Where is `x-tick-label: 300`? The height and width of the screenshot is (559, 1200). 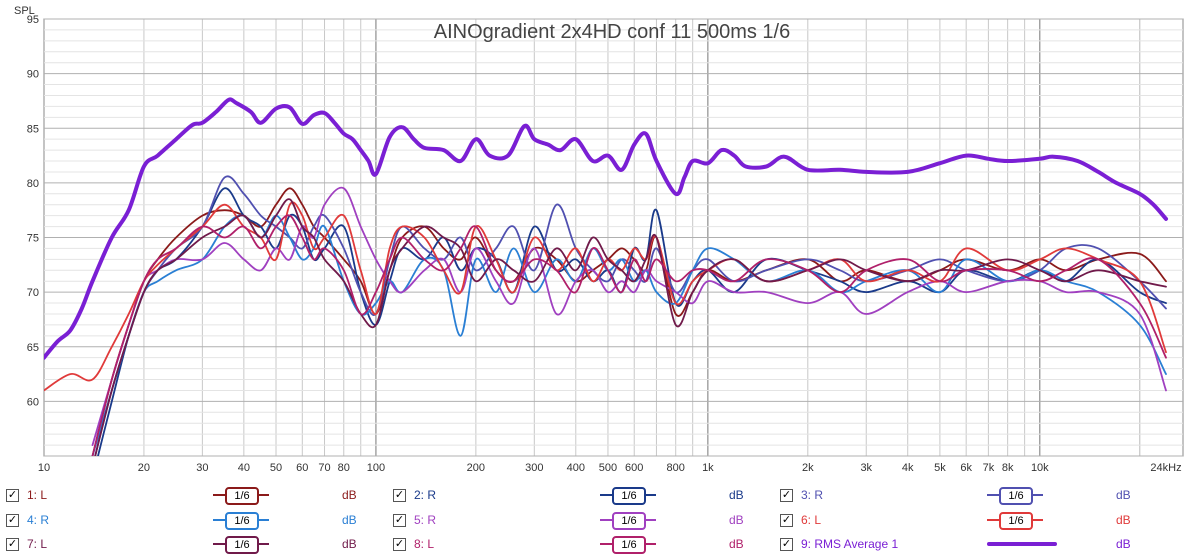
x-tick-label: 300 is located at coordinates (534, 468).